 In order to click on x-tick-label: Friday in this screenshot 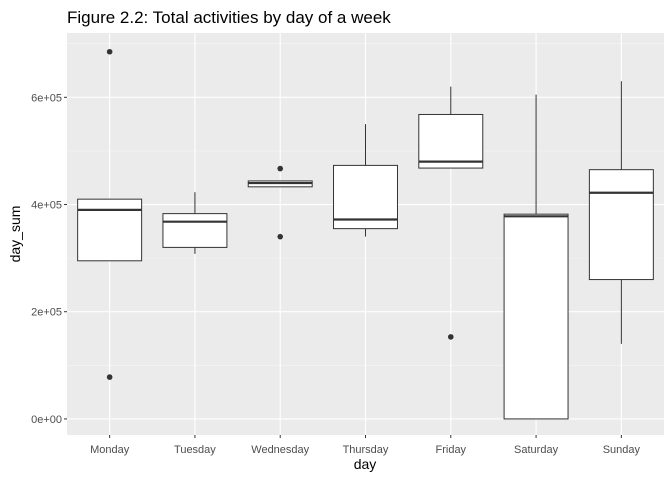, I will do `click(451, 450)`.